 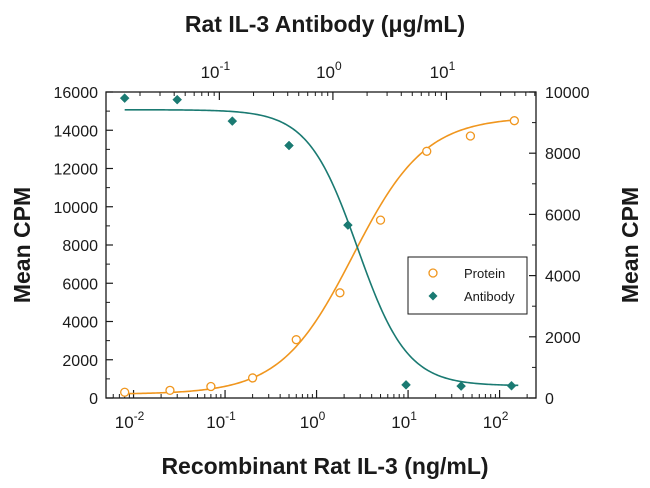 I want to click on legend-protein-marker, so click(x=433, y=273).